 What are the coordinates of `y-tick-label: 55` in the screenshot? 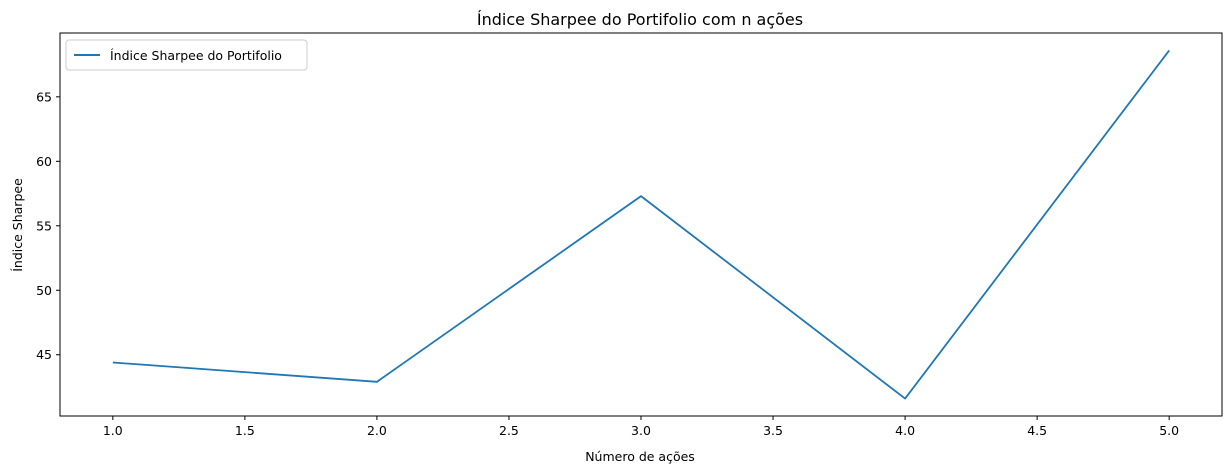 It's located at (44, 225).